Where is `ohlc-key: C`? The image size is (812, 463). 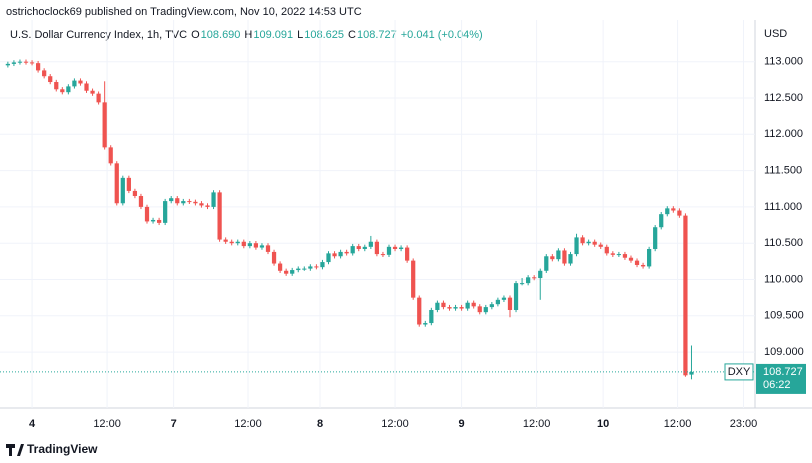
ohlc-key: C is located at coordinates (352, 35).